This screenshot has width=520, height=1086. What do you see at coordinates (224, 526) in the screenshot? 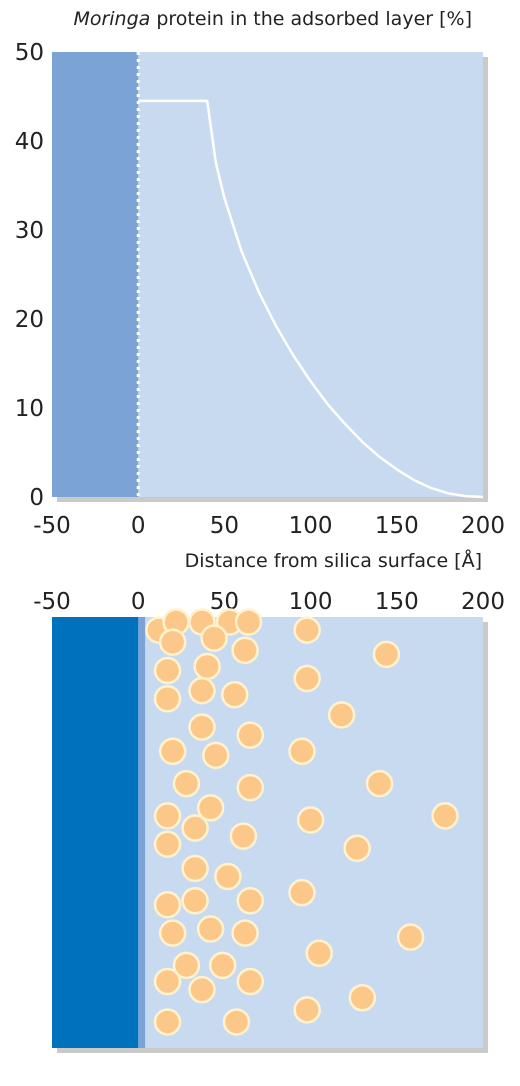
I see `x-tick-label: 50` at bounding box center [224, 526].